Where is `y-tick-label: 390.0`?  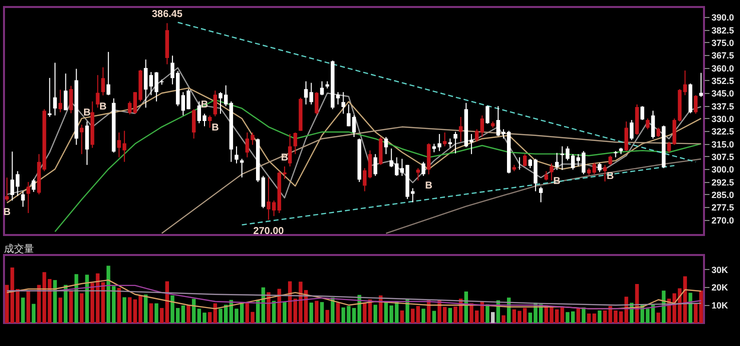 y-tick-label: 390.0 is located at coordinates (723, 17).